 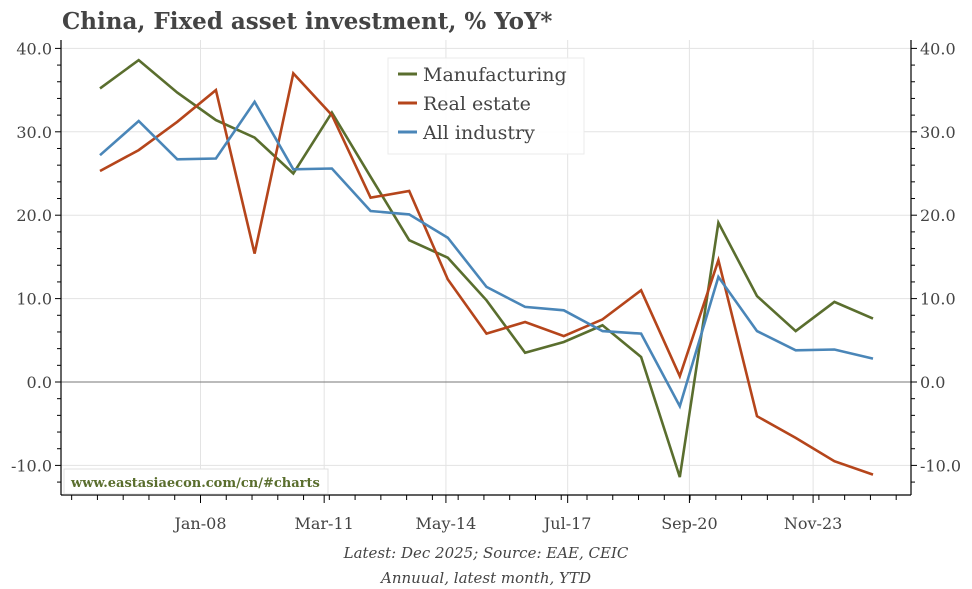 I want to click on watermark: www.eastasiaecon.com/cn/#charts, so click(x=196, y=481).